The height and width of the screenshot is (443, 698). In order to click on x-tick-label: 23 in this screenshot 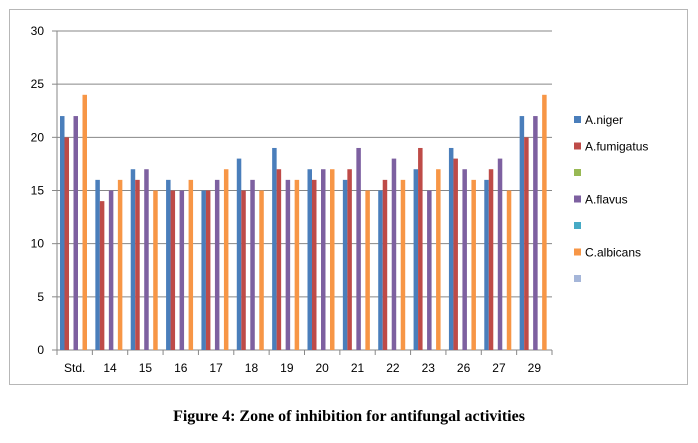, I will do `click(429, 368)`.